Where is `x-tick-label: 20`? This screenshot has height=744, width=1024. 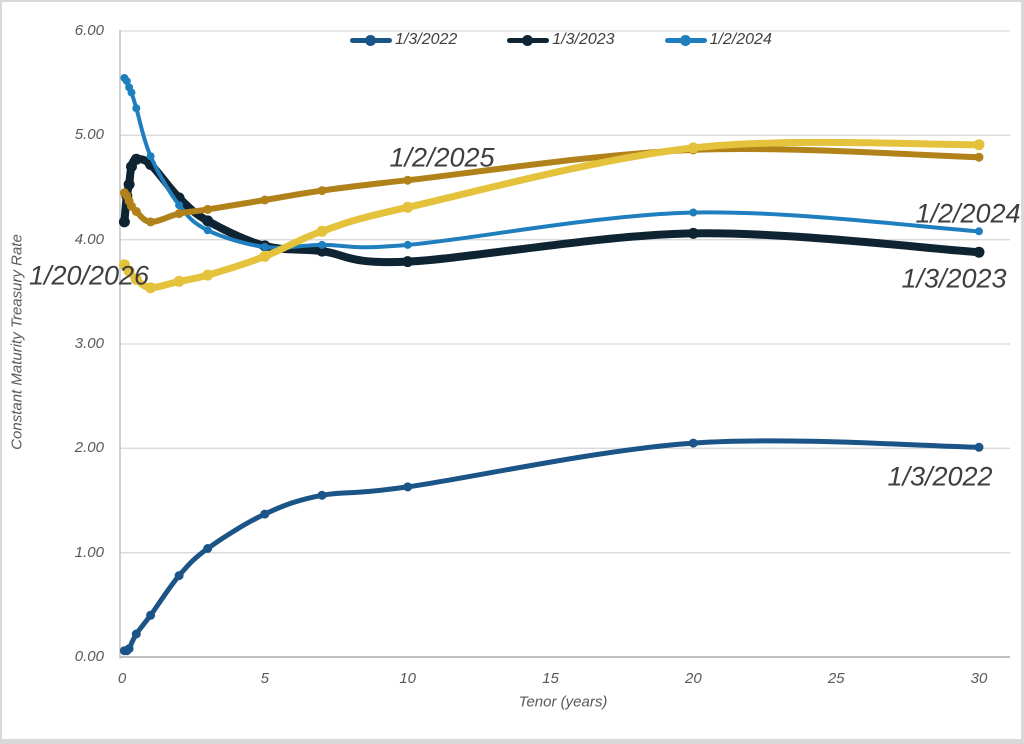 x-tick-label: 20 is located at coordinates (693, 678).